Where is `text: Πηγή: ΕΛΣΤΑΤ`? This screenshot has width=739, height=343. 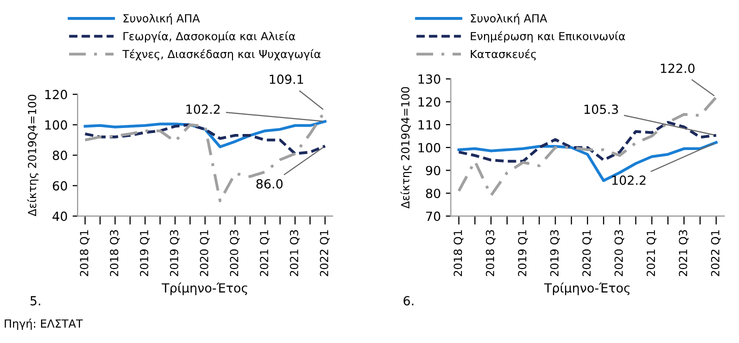 text: Πηγή: ΕΛΣΤΑΤ is located at coordinates (43, 324).